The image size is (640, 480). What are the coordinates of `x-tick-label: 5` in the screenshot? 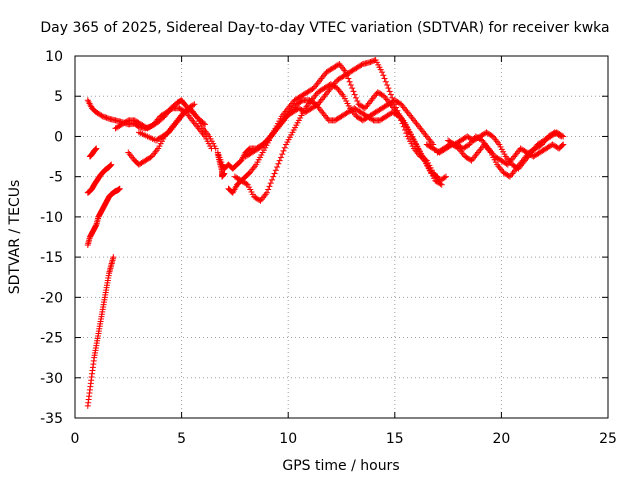 It's located at (181, 439).